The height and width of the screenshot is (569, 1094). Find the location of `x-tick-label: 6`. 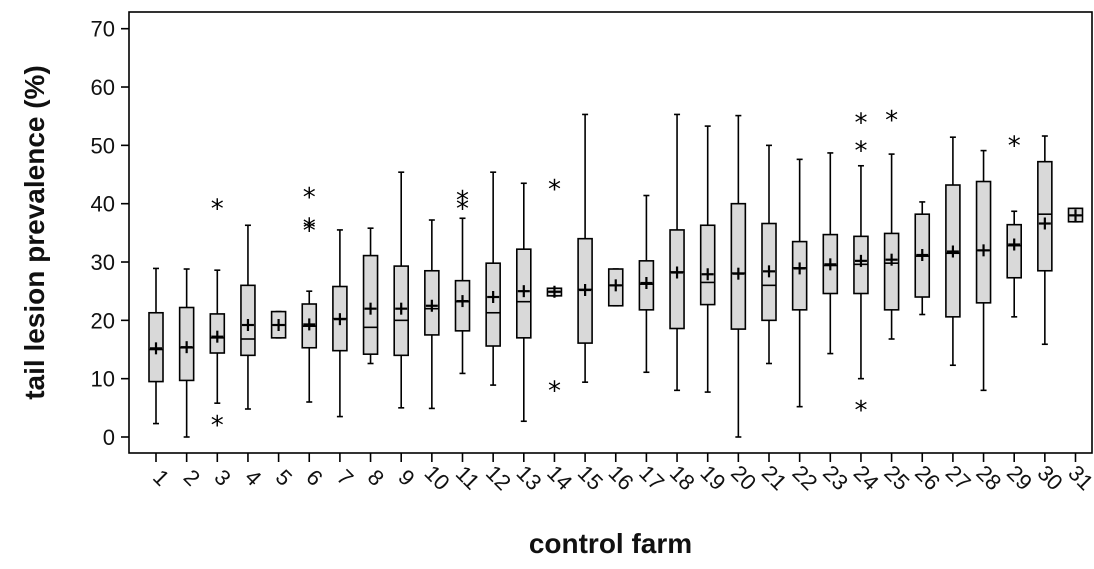

x-tick-label: 6 is located at coordinates (314, 478).